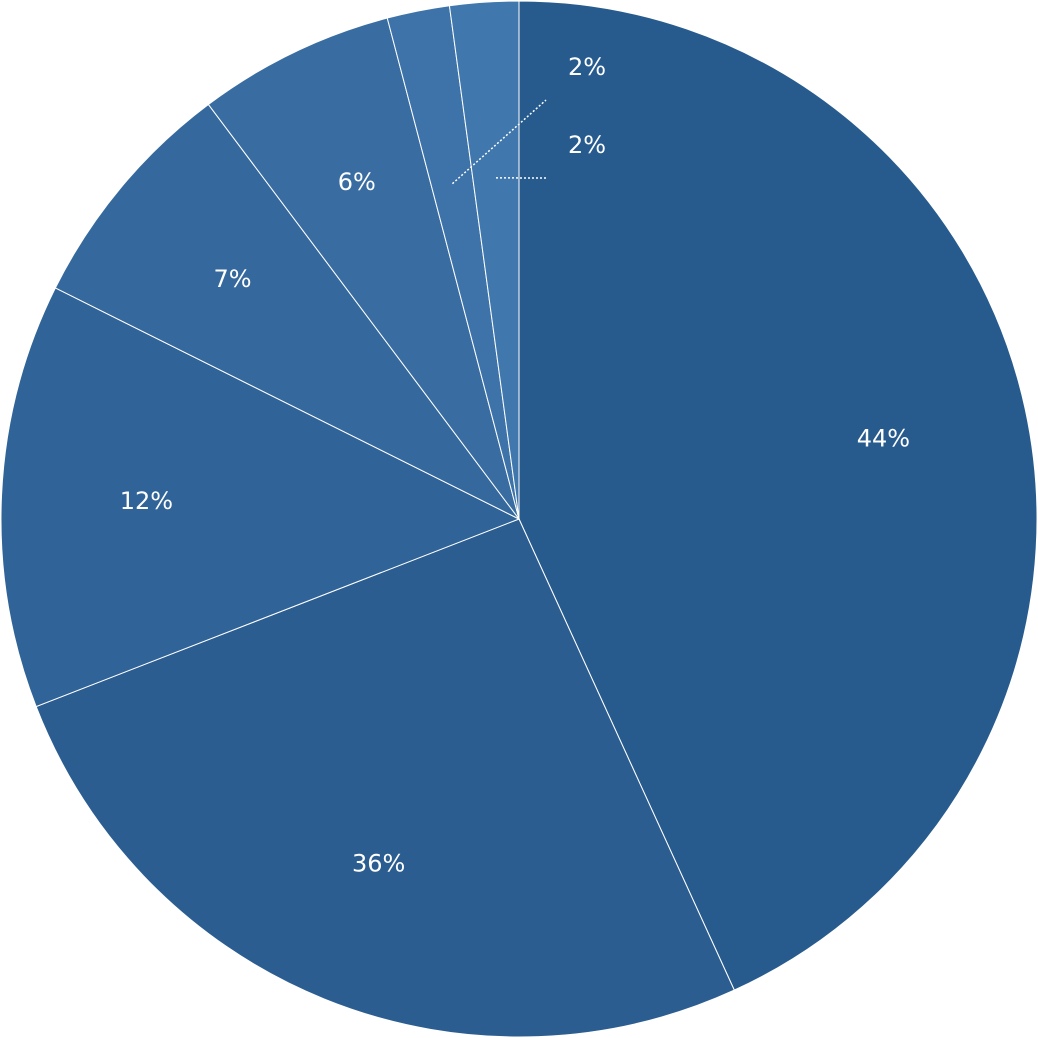 This screenshot has height=1038, width=1038. I want to click on slice-label-0: 44%, so click(883, 439).